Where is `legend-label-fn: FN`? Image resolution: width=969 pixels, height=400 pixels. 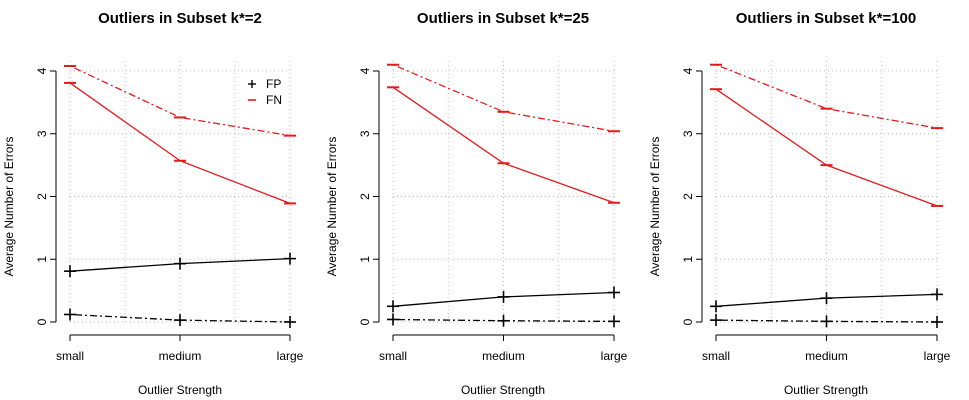
legend-label-fn: FN is located at coordinates (274, 100).